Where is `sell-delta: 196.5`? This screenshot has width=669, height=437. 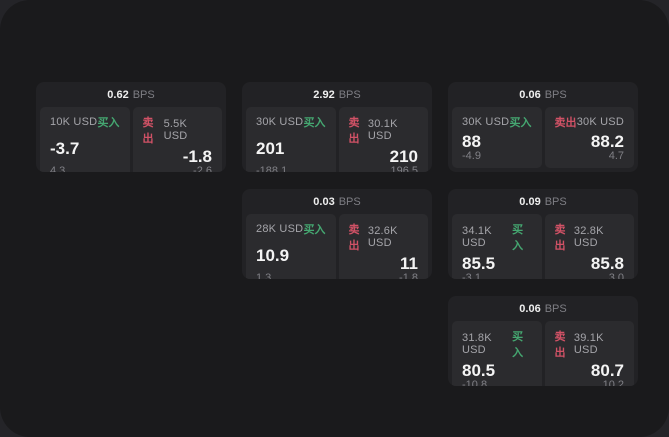 sell-delta: 196.5 is located at coordinates (404, 168).